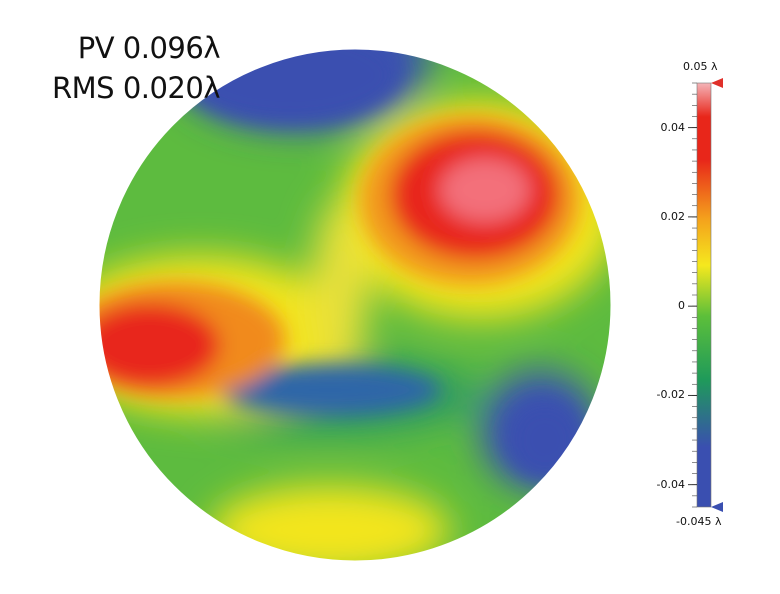  What do you see at coordinates (699, 521) in the screenshot?
I see `colorbar-min-label: -0.045 λ` at bounding box center [699, 521].